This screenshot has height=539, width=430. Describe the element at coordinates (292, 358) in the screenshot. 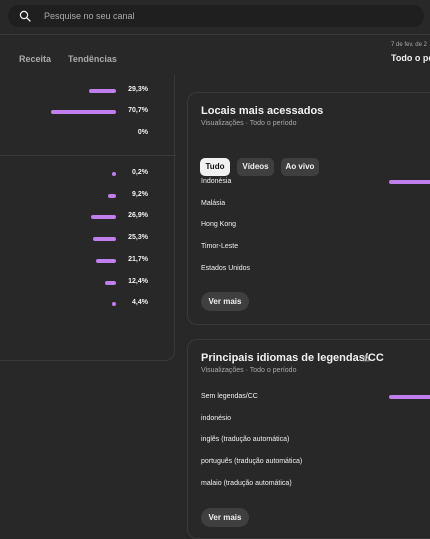

I see `card-title: Principais idiomas de legendas/CC` at that location.